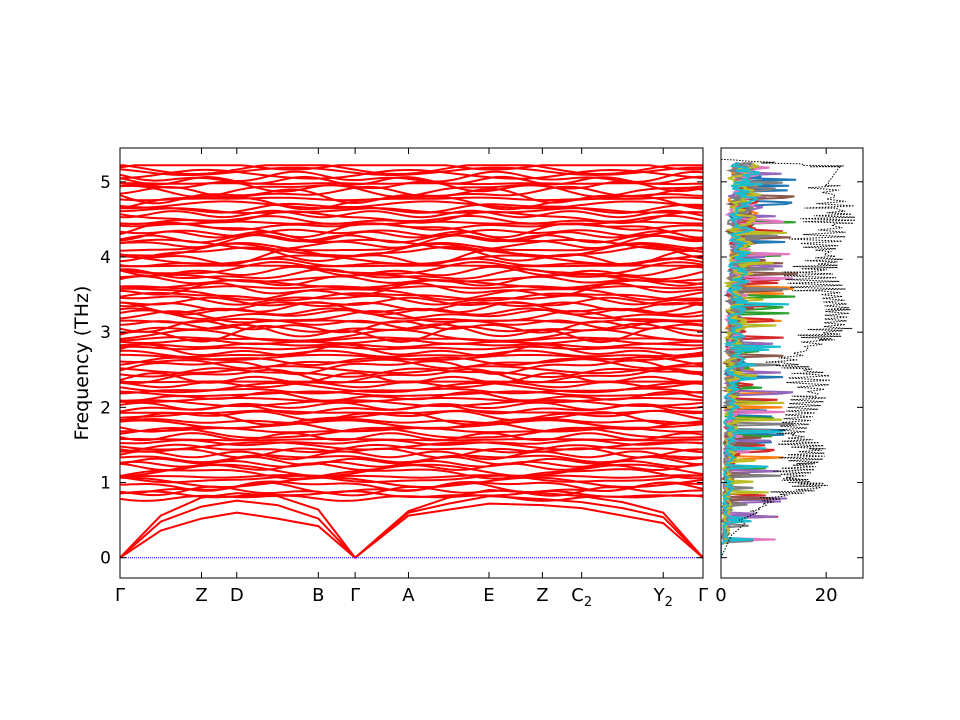 This screenshot has height=720, width=960. I want to click on y-tick-label: 4, so click(105, 258).